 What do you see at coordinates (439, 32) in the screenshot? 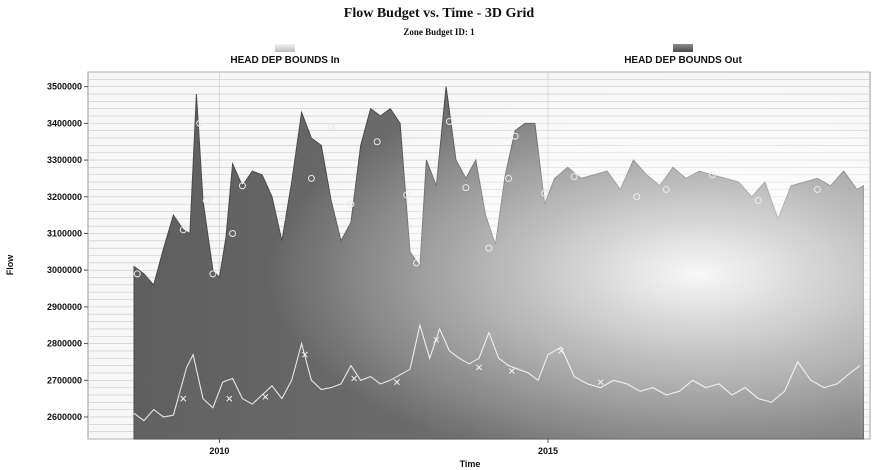
I see `chart-subtitle: Zone Budget ID: 1` at bounding box center [439, 32].